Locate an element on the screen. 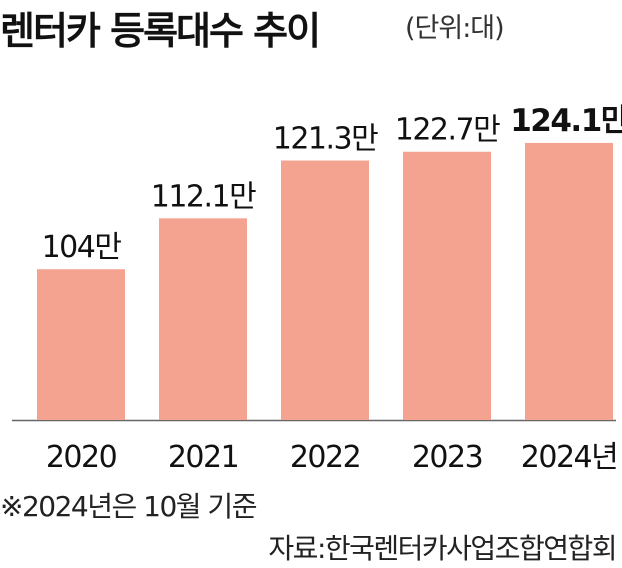 Image resolution: width=622 pixels, height=568 pixels. value-label-3: 122.7만 is located at coordinates (447, 130).